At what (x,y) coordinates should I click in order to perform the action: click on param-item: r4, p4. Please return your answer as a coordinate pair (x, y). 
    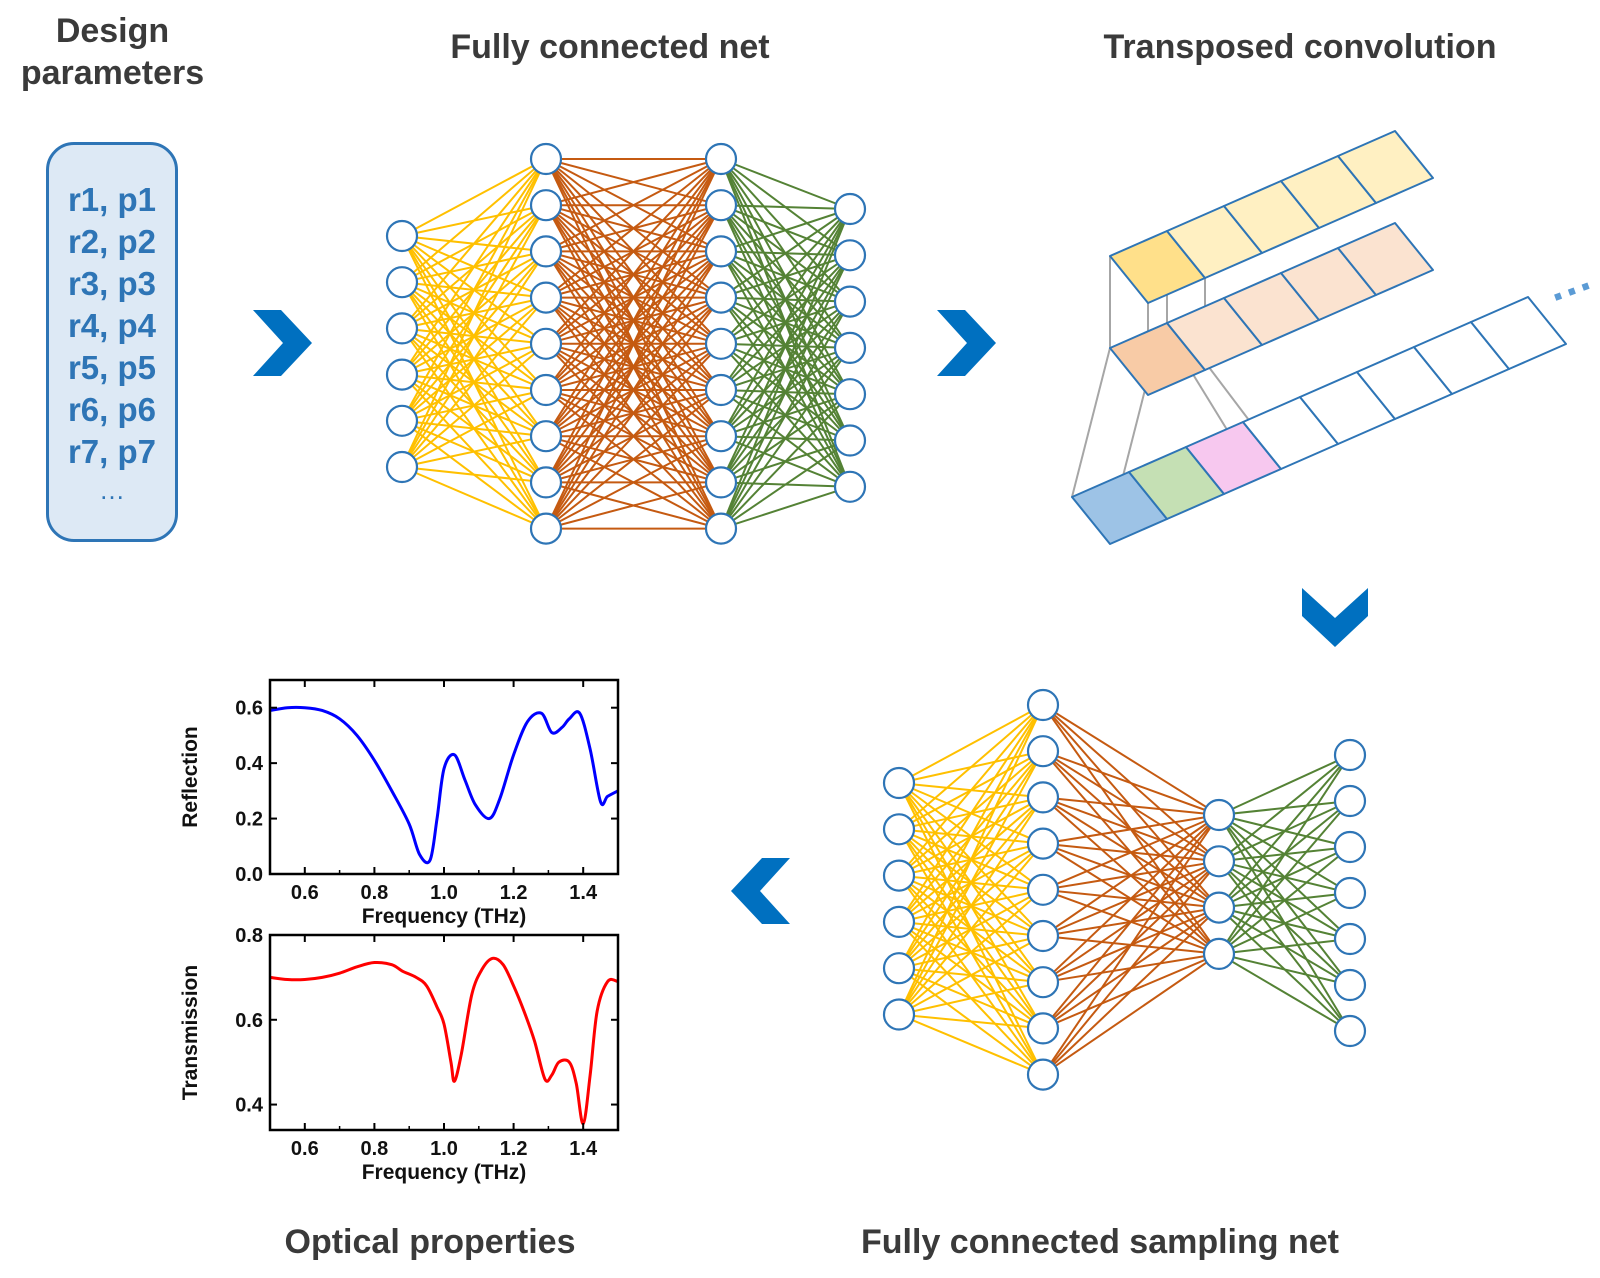
    Looking at the image, I should click on (112, 325).